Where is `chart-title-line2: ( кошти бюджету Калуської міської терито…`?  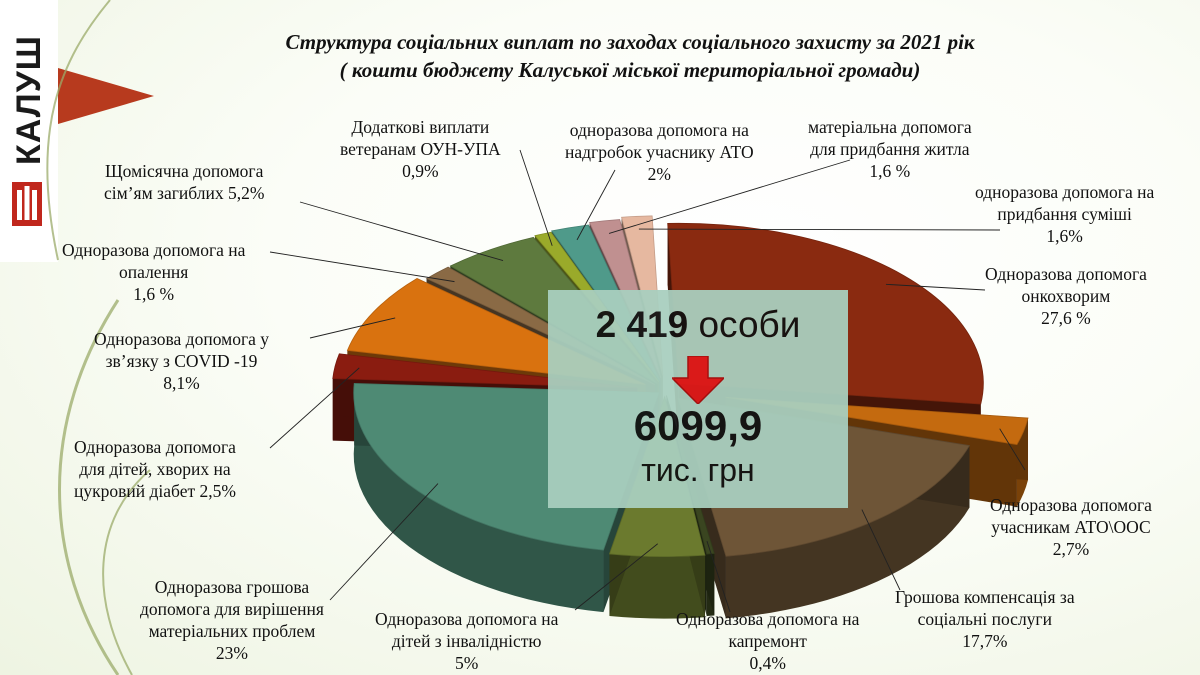 chart-title-line2: ( кошти бюджету Калуської міської терито… is located at coordinates (630, 70).